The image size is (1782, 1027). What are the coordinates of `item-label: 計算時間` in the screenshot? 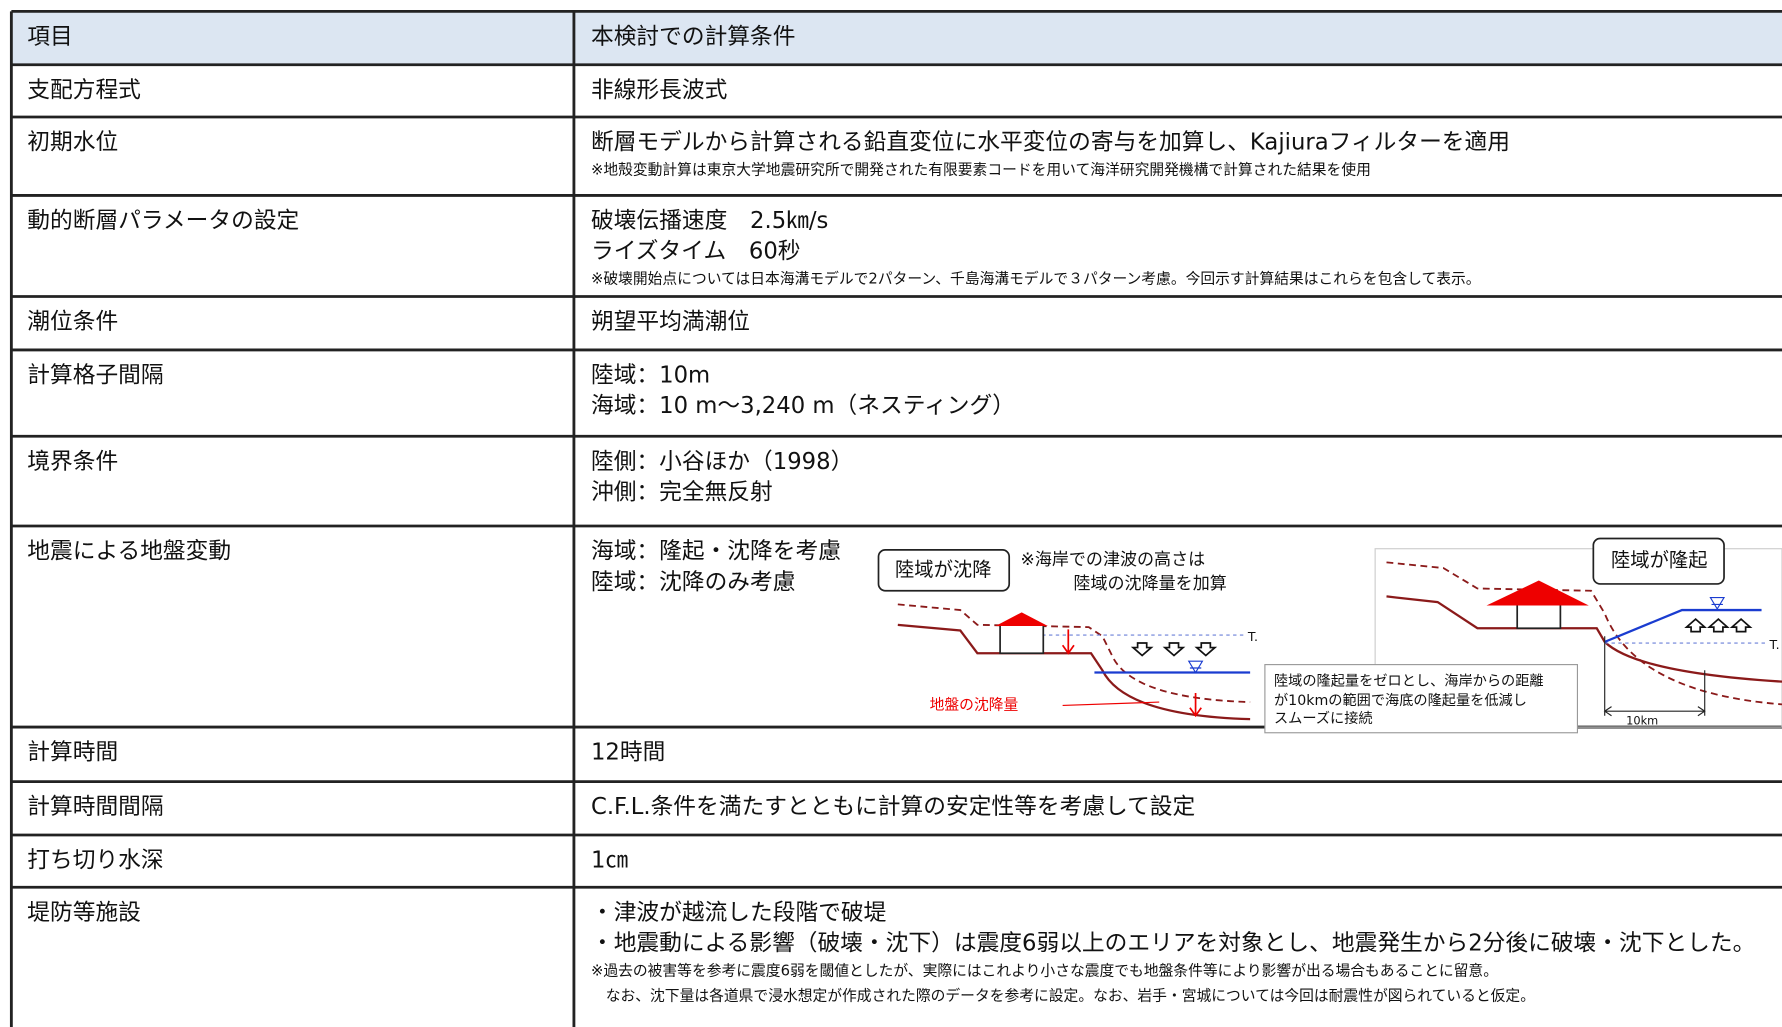 It's located at (72, 753).